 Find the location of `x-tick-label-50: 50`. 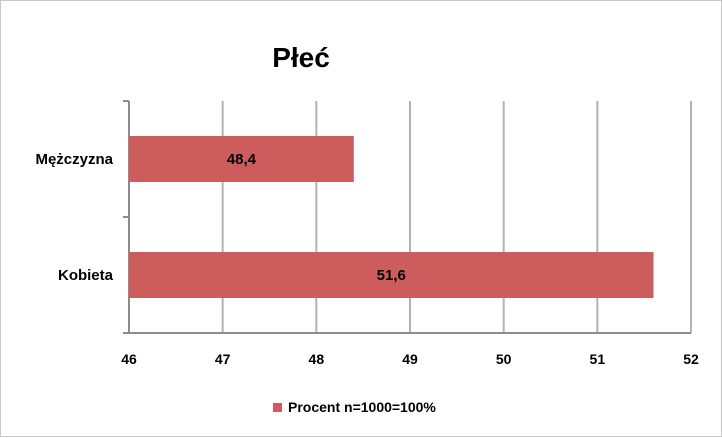

x-tick-label-50: 50 is located at coordinates (504, 359).